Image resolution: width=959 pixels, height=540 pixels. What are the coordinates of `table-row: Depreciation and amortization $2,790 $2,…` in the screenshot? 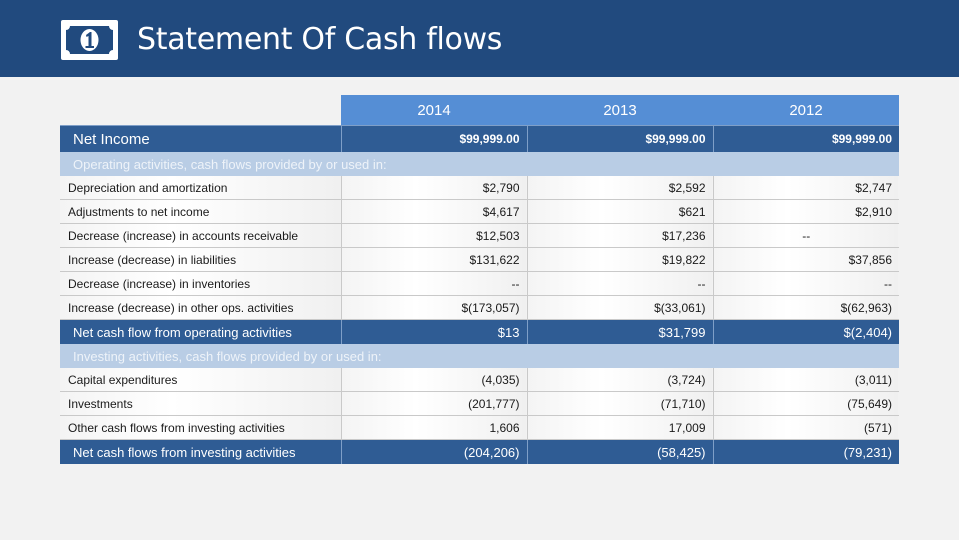 It's located at (479, 188).